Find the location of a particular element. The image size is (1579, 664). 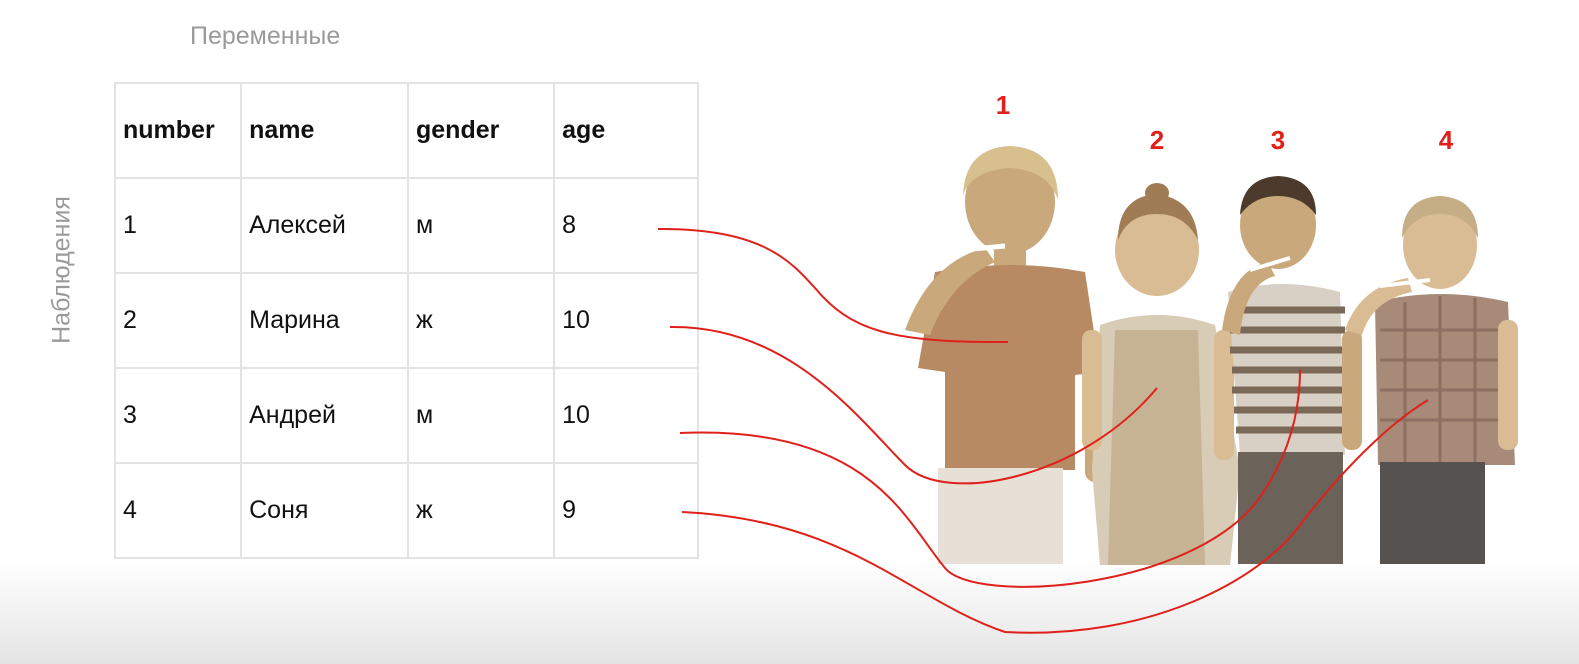

cell-name: Андрей is located at coordinates (324, 415).